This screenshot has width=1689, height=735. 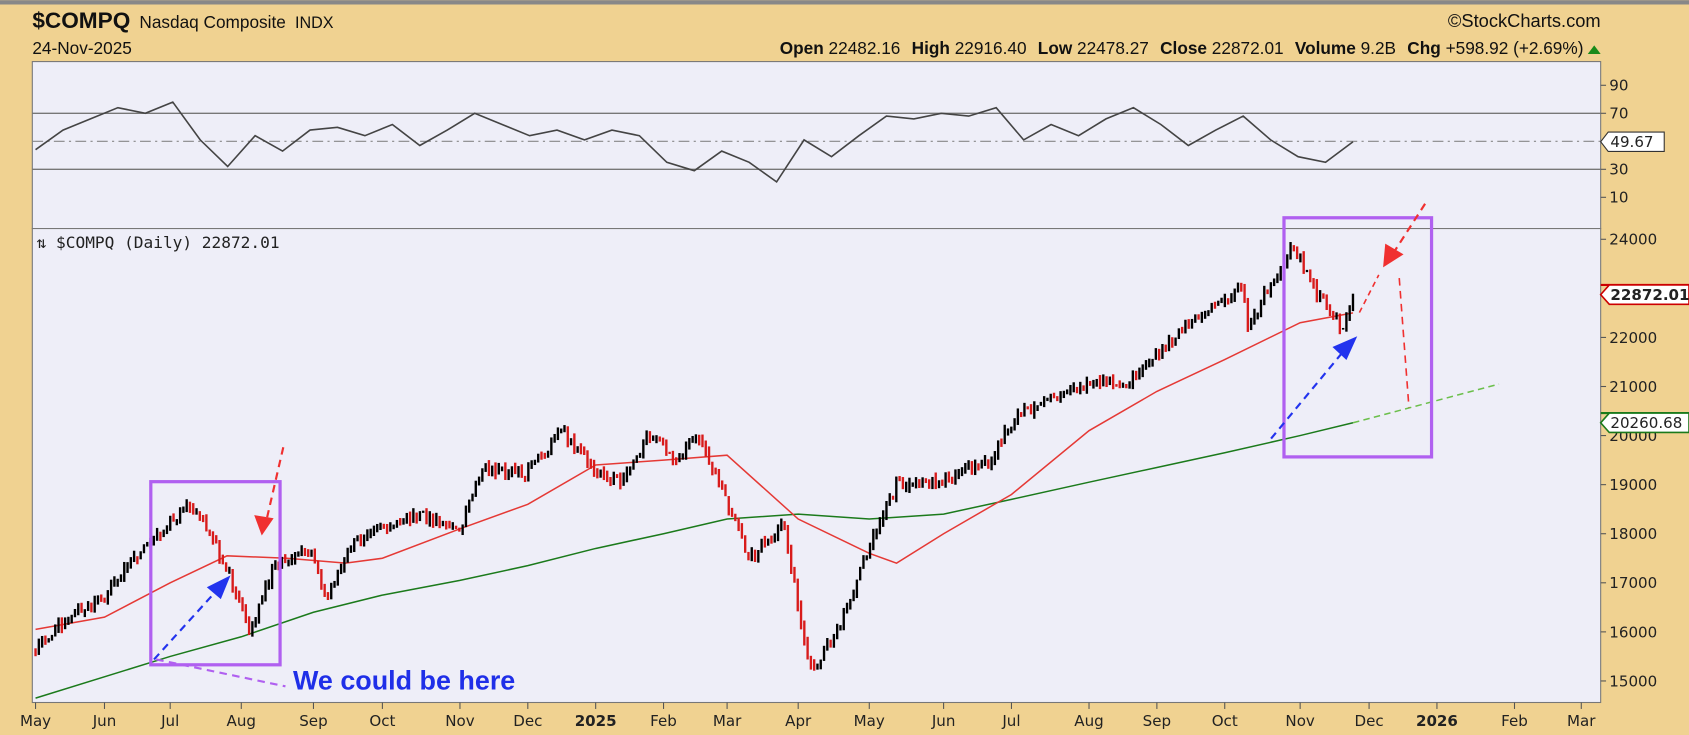 What do you see at coordinates (1633, 534) in the screenshot?
I see `price-tick-label: 18000` at bounding box center [1633, 534].